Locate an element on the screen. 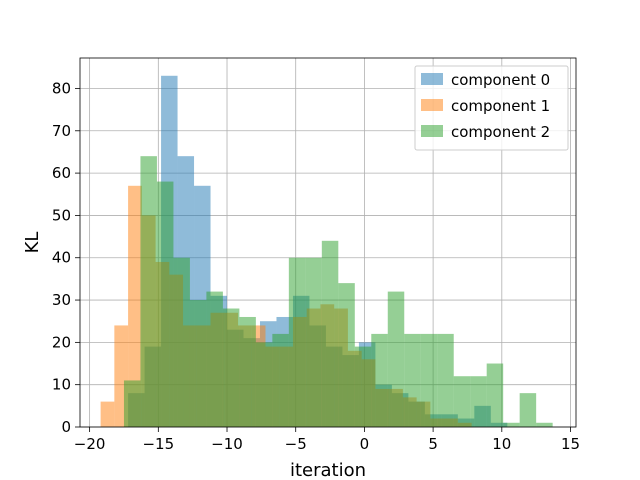 This screenshot has height=480, width=640. y-tick-label: 20 is located at coordinates (61, 342).